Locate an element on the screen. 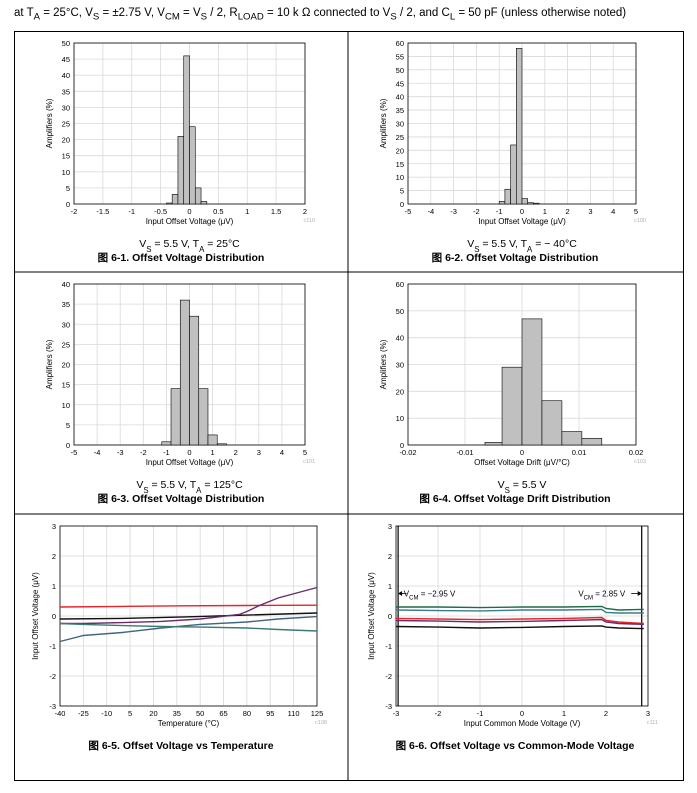 This screenshot has height=793, width=697. conditions-caption: VS = 5.5 V, TA = 25°C is located at coordinates (189, 246).